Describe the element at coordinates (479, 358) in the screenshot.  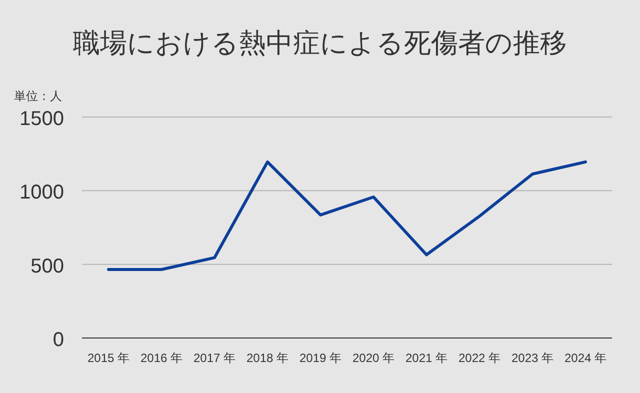
I see `x-tick-label: 2022 年` at that location.